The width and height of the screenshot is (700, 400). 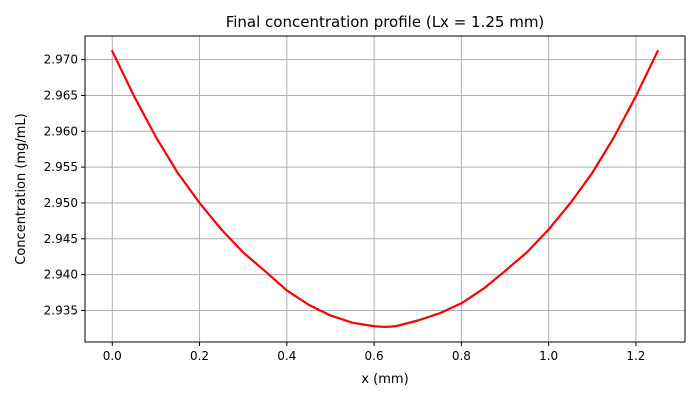 I want to click on x-tick-label: 0.2, so click(x=199, y=356).